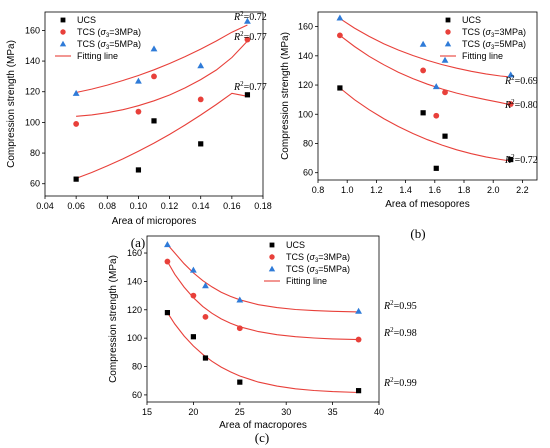 This screenshot has height=448, width=550. What do you see at coordinates (379, 412) in the screenshot?
I see `x-tick-label: 40` at bounding box center [379, 412].